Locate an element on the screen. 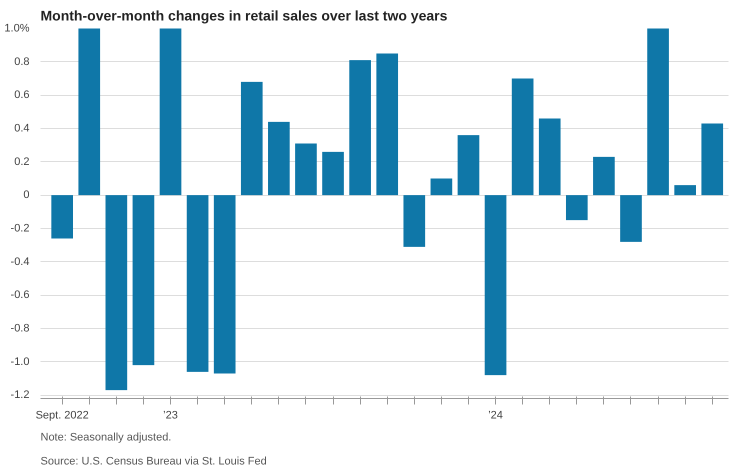 Image resolution: width=733 pixels, height=472 pixels. x-tick-label: ’24 is located at coordinates (495, 416).